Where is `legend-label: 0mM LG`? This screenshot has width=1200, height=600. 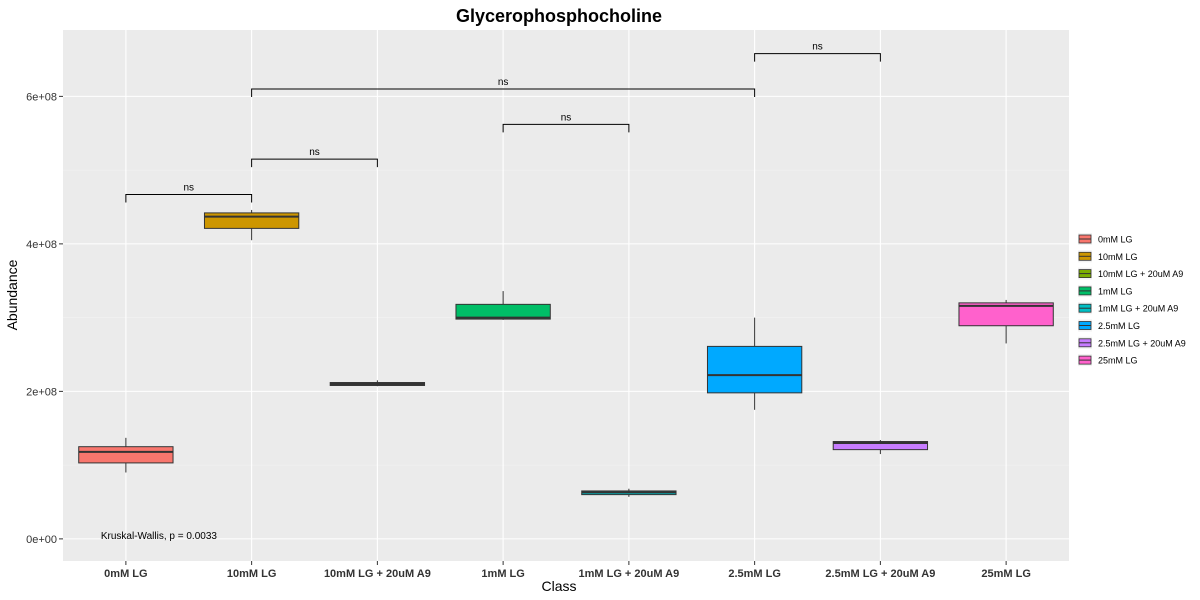
legend-label: 0mM LG is located at coordinates (1115, 240).